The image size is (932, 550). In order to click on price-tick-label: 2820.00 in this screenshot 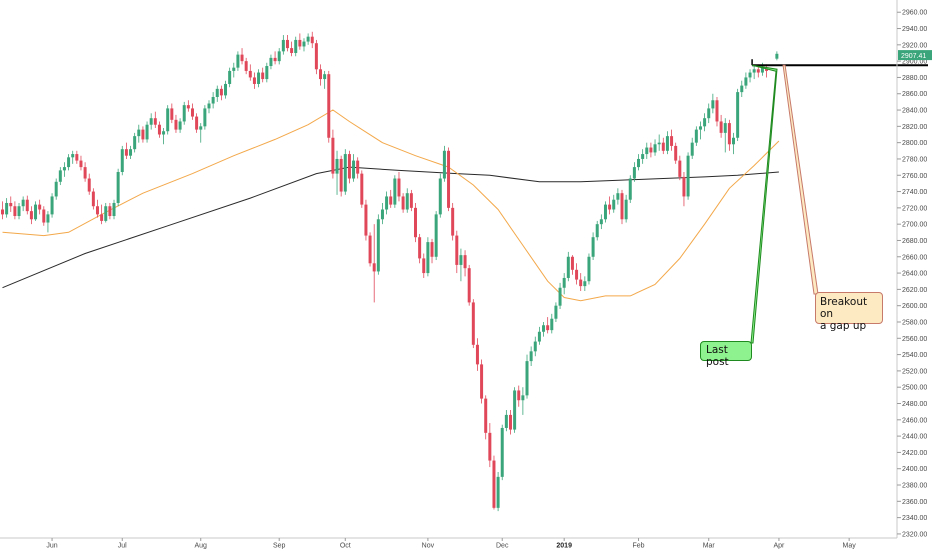, I will do `click(914, 127)`.